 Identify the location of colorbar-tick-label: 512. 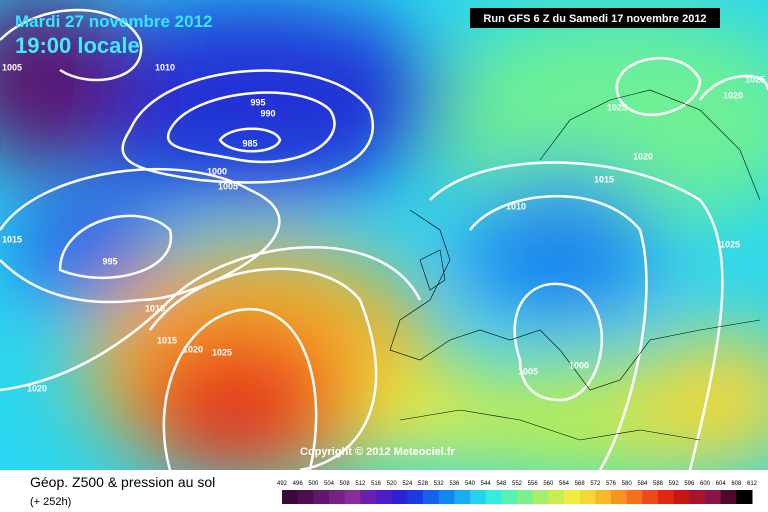
(360, 484).